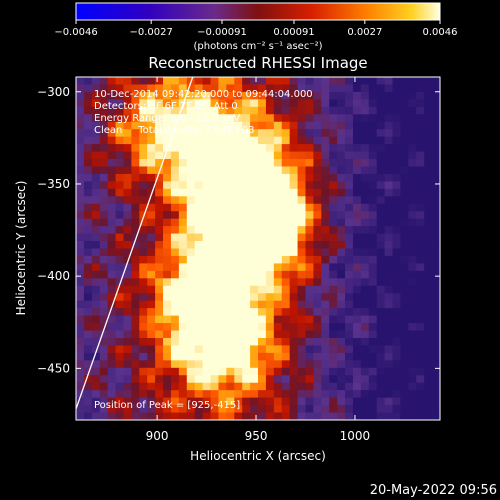 The height and width of the screenshot is (500, 500). What do you see at coordinates (203, 94) in the screenshot?
I see `annotation-time-range: 10-Dec-2014 09:42:20.000 to 09:44:04.000` at bounding box center [203, 94].